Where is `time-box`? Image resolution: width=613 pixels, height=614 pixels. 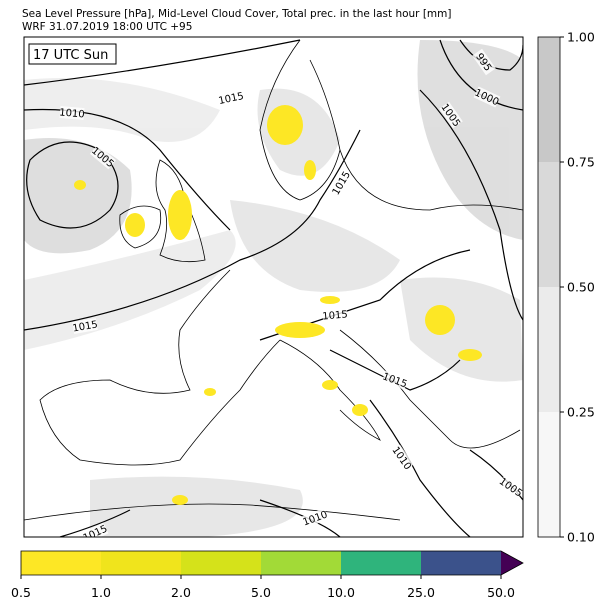
time-box is located at coordinates (72, 54).